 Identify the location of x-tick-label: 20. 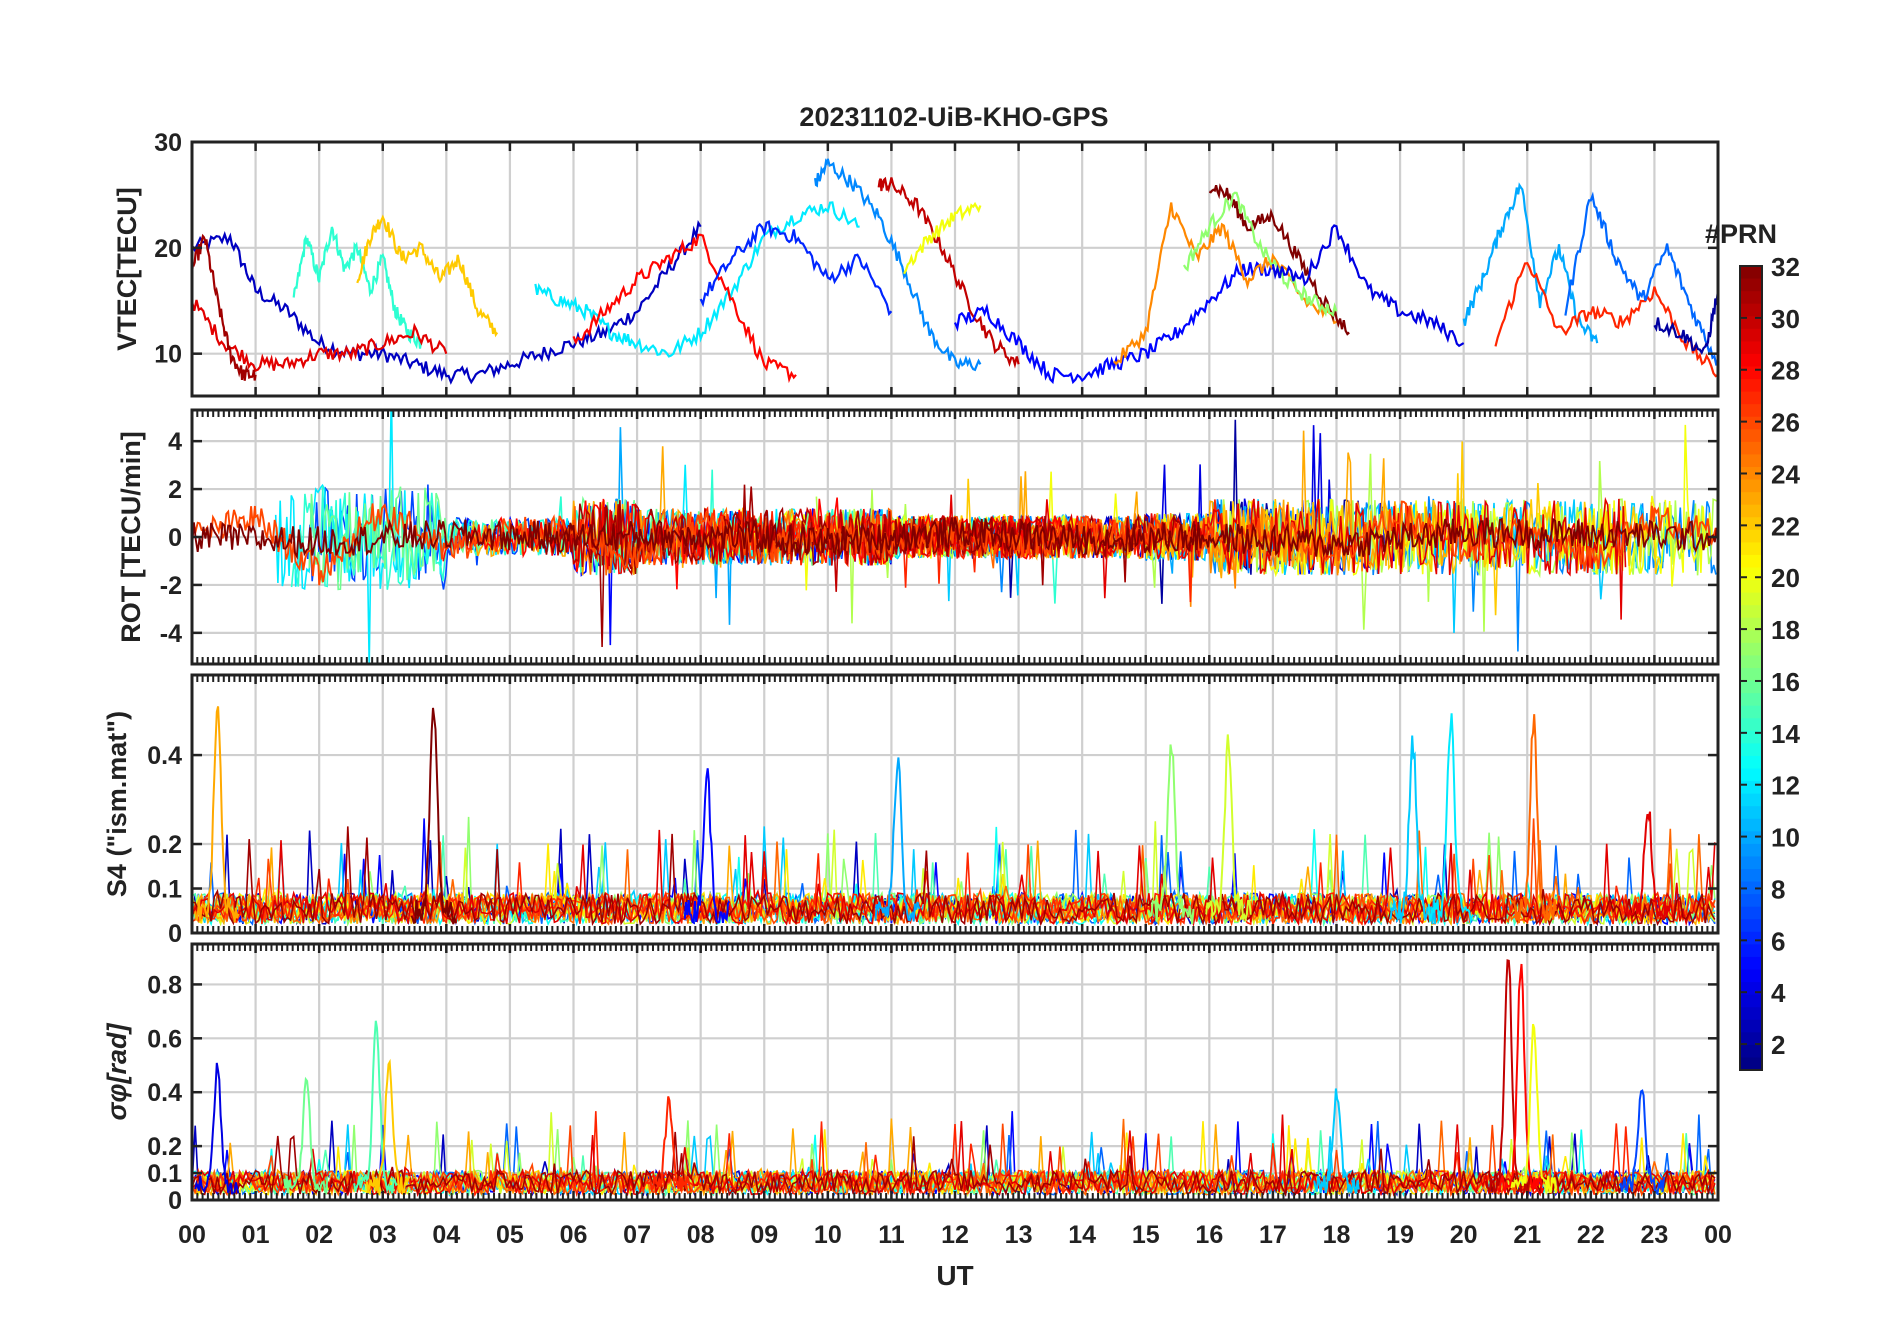
(1464, 1235).